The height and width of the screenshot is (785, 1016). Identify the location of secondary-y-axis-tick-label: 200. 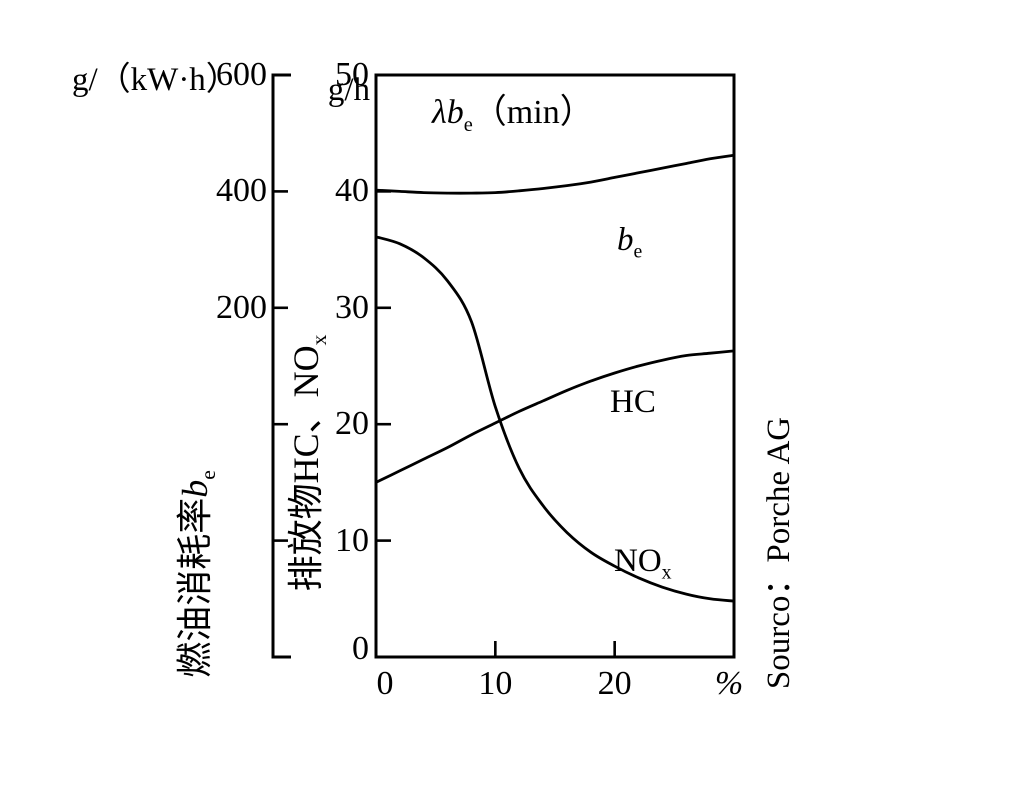
(241, 307).